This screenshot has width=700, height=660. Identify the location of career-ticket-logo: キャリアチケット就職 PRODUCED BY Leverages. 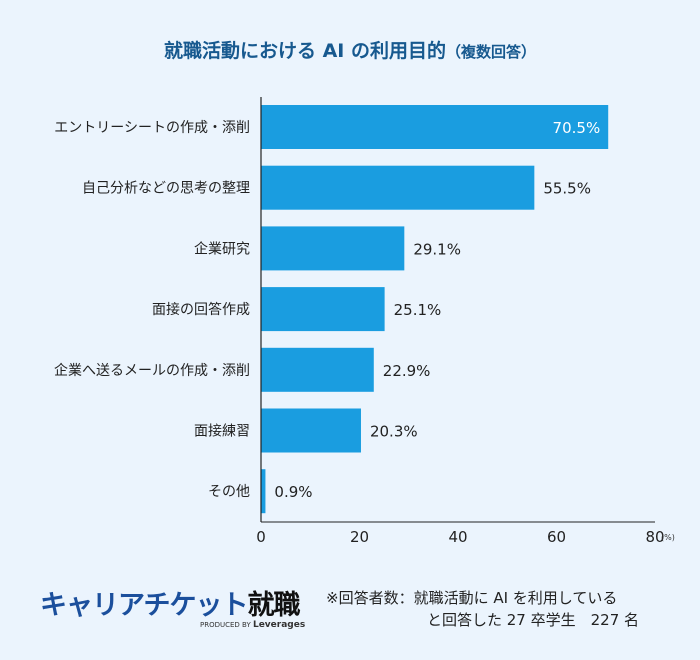
(172, 606).